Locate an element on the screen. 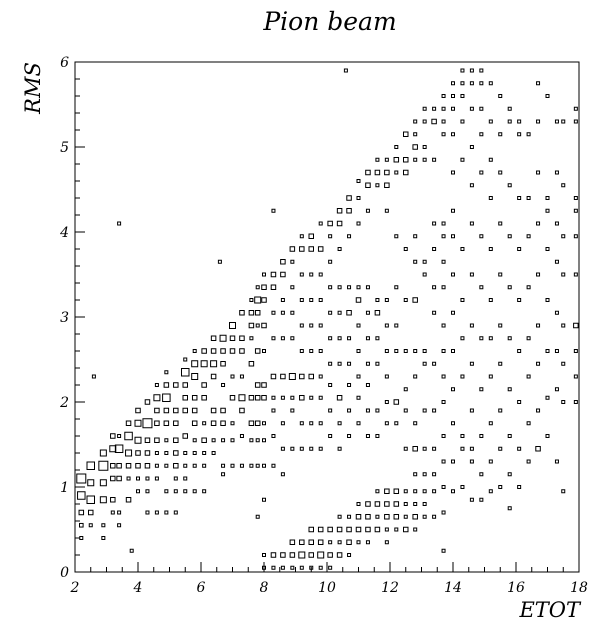 The height and width of the screenshot is (625, 595). x-tick-label: 18 is located at coordinates (579, 588).